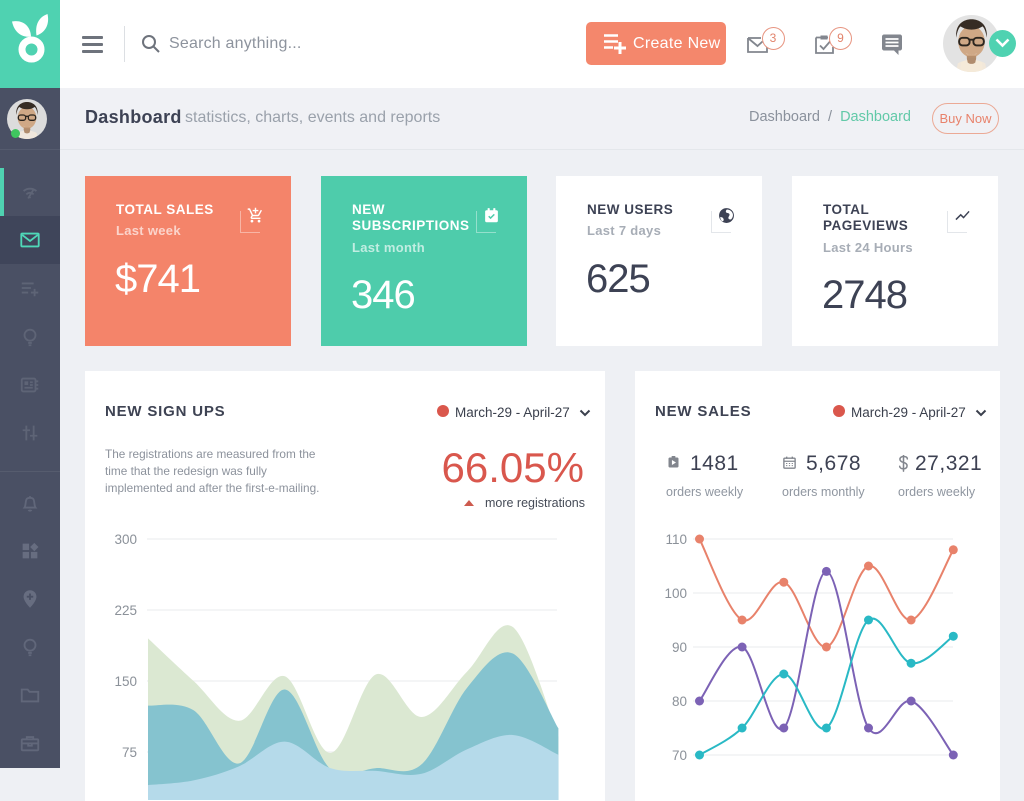 Image resolution: width=1024 pixels, height=801 pixels. What do you see at coordinates (125, 610) in the screenshot?
I see `svg-text: 225` at bounding box center [125, 610].